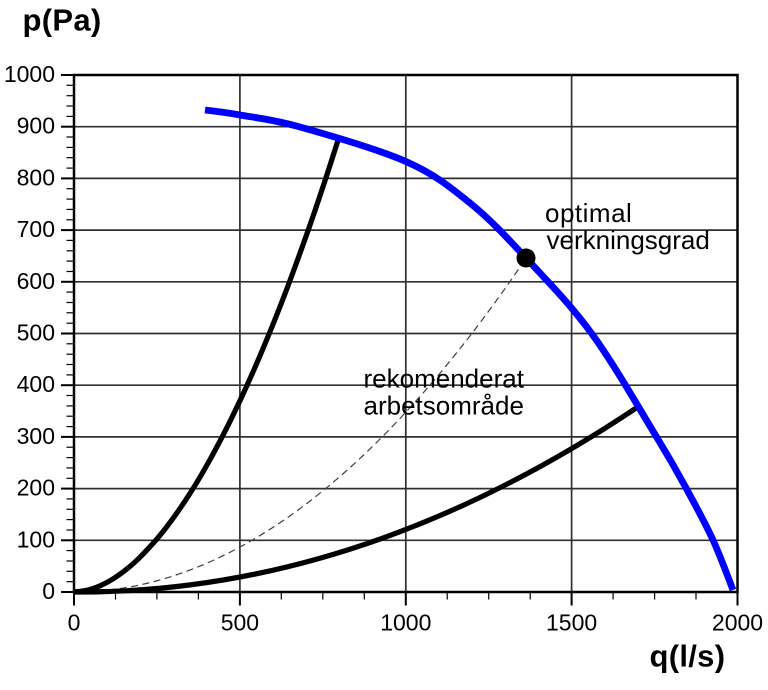 Image resolution: width=768 pixels, height=690 pixels. Describe the element at coordinates (36, 488) in the screenshot. I see `svg-text: 200` at that location.